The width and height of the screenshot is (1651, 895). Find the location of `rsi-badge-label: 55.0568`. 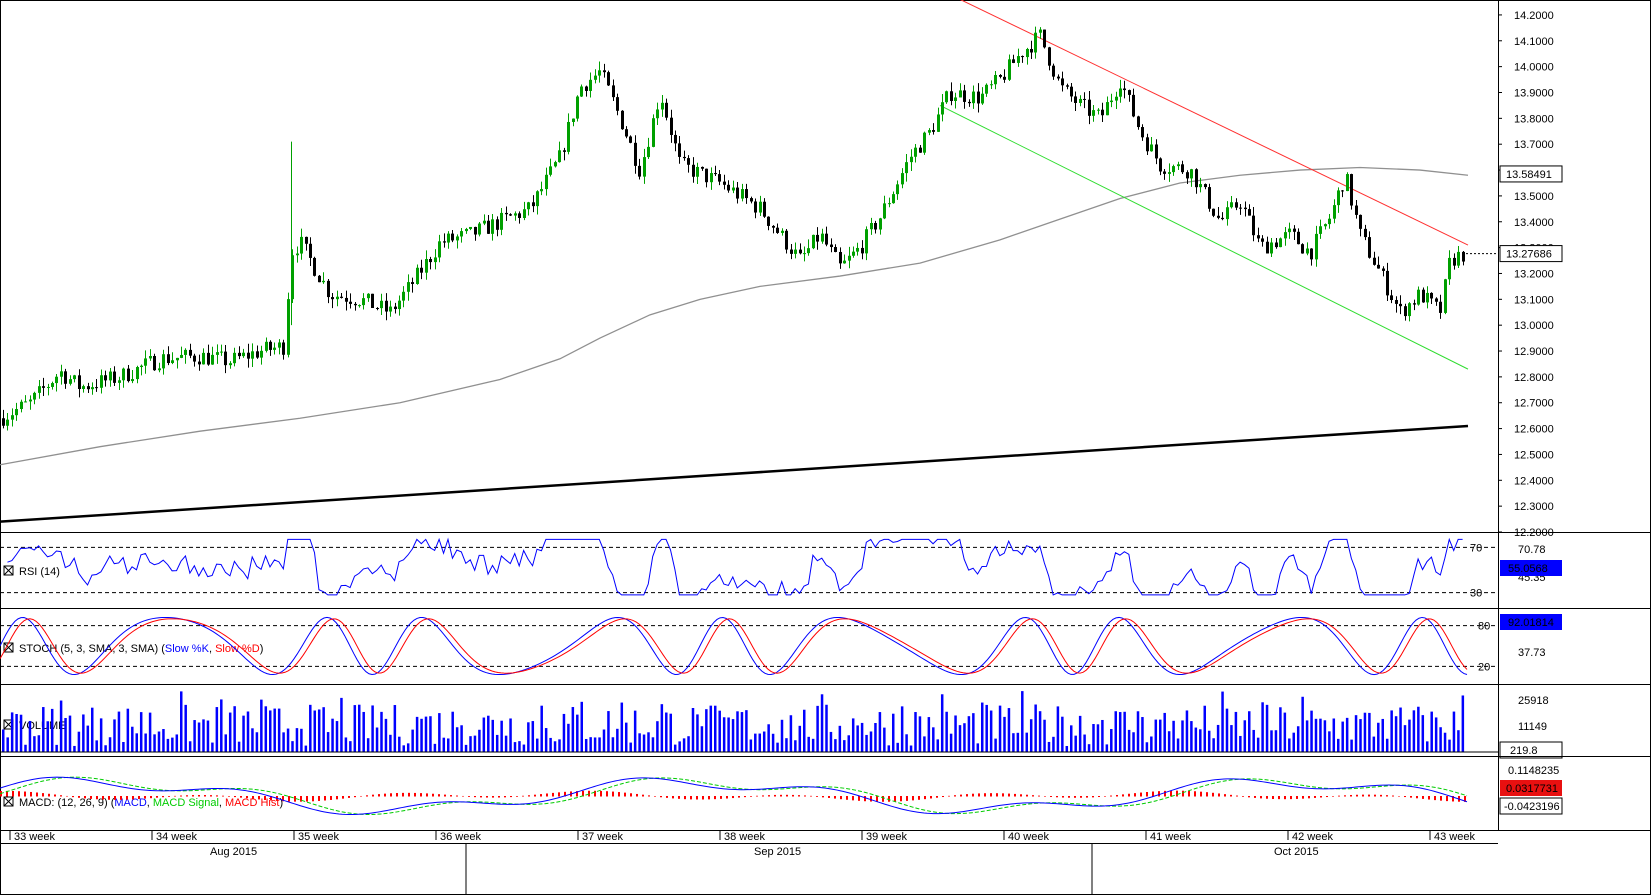

rsi-badge-label: 55.0568 is located at coordinates (1528, 569).